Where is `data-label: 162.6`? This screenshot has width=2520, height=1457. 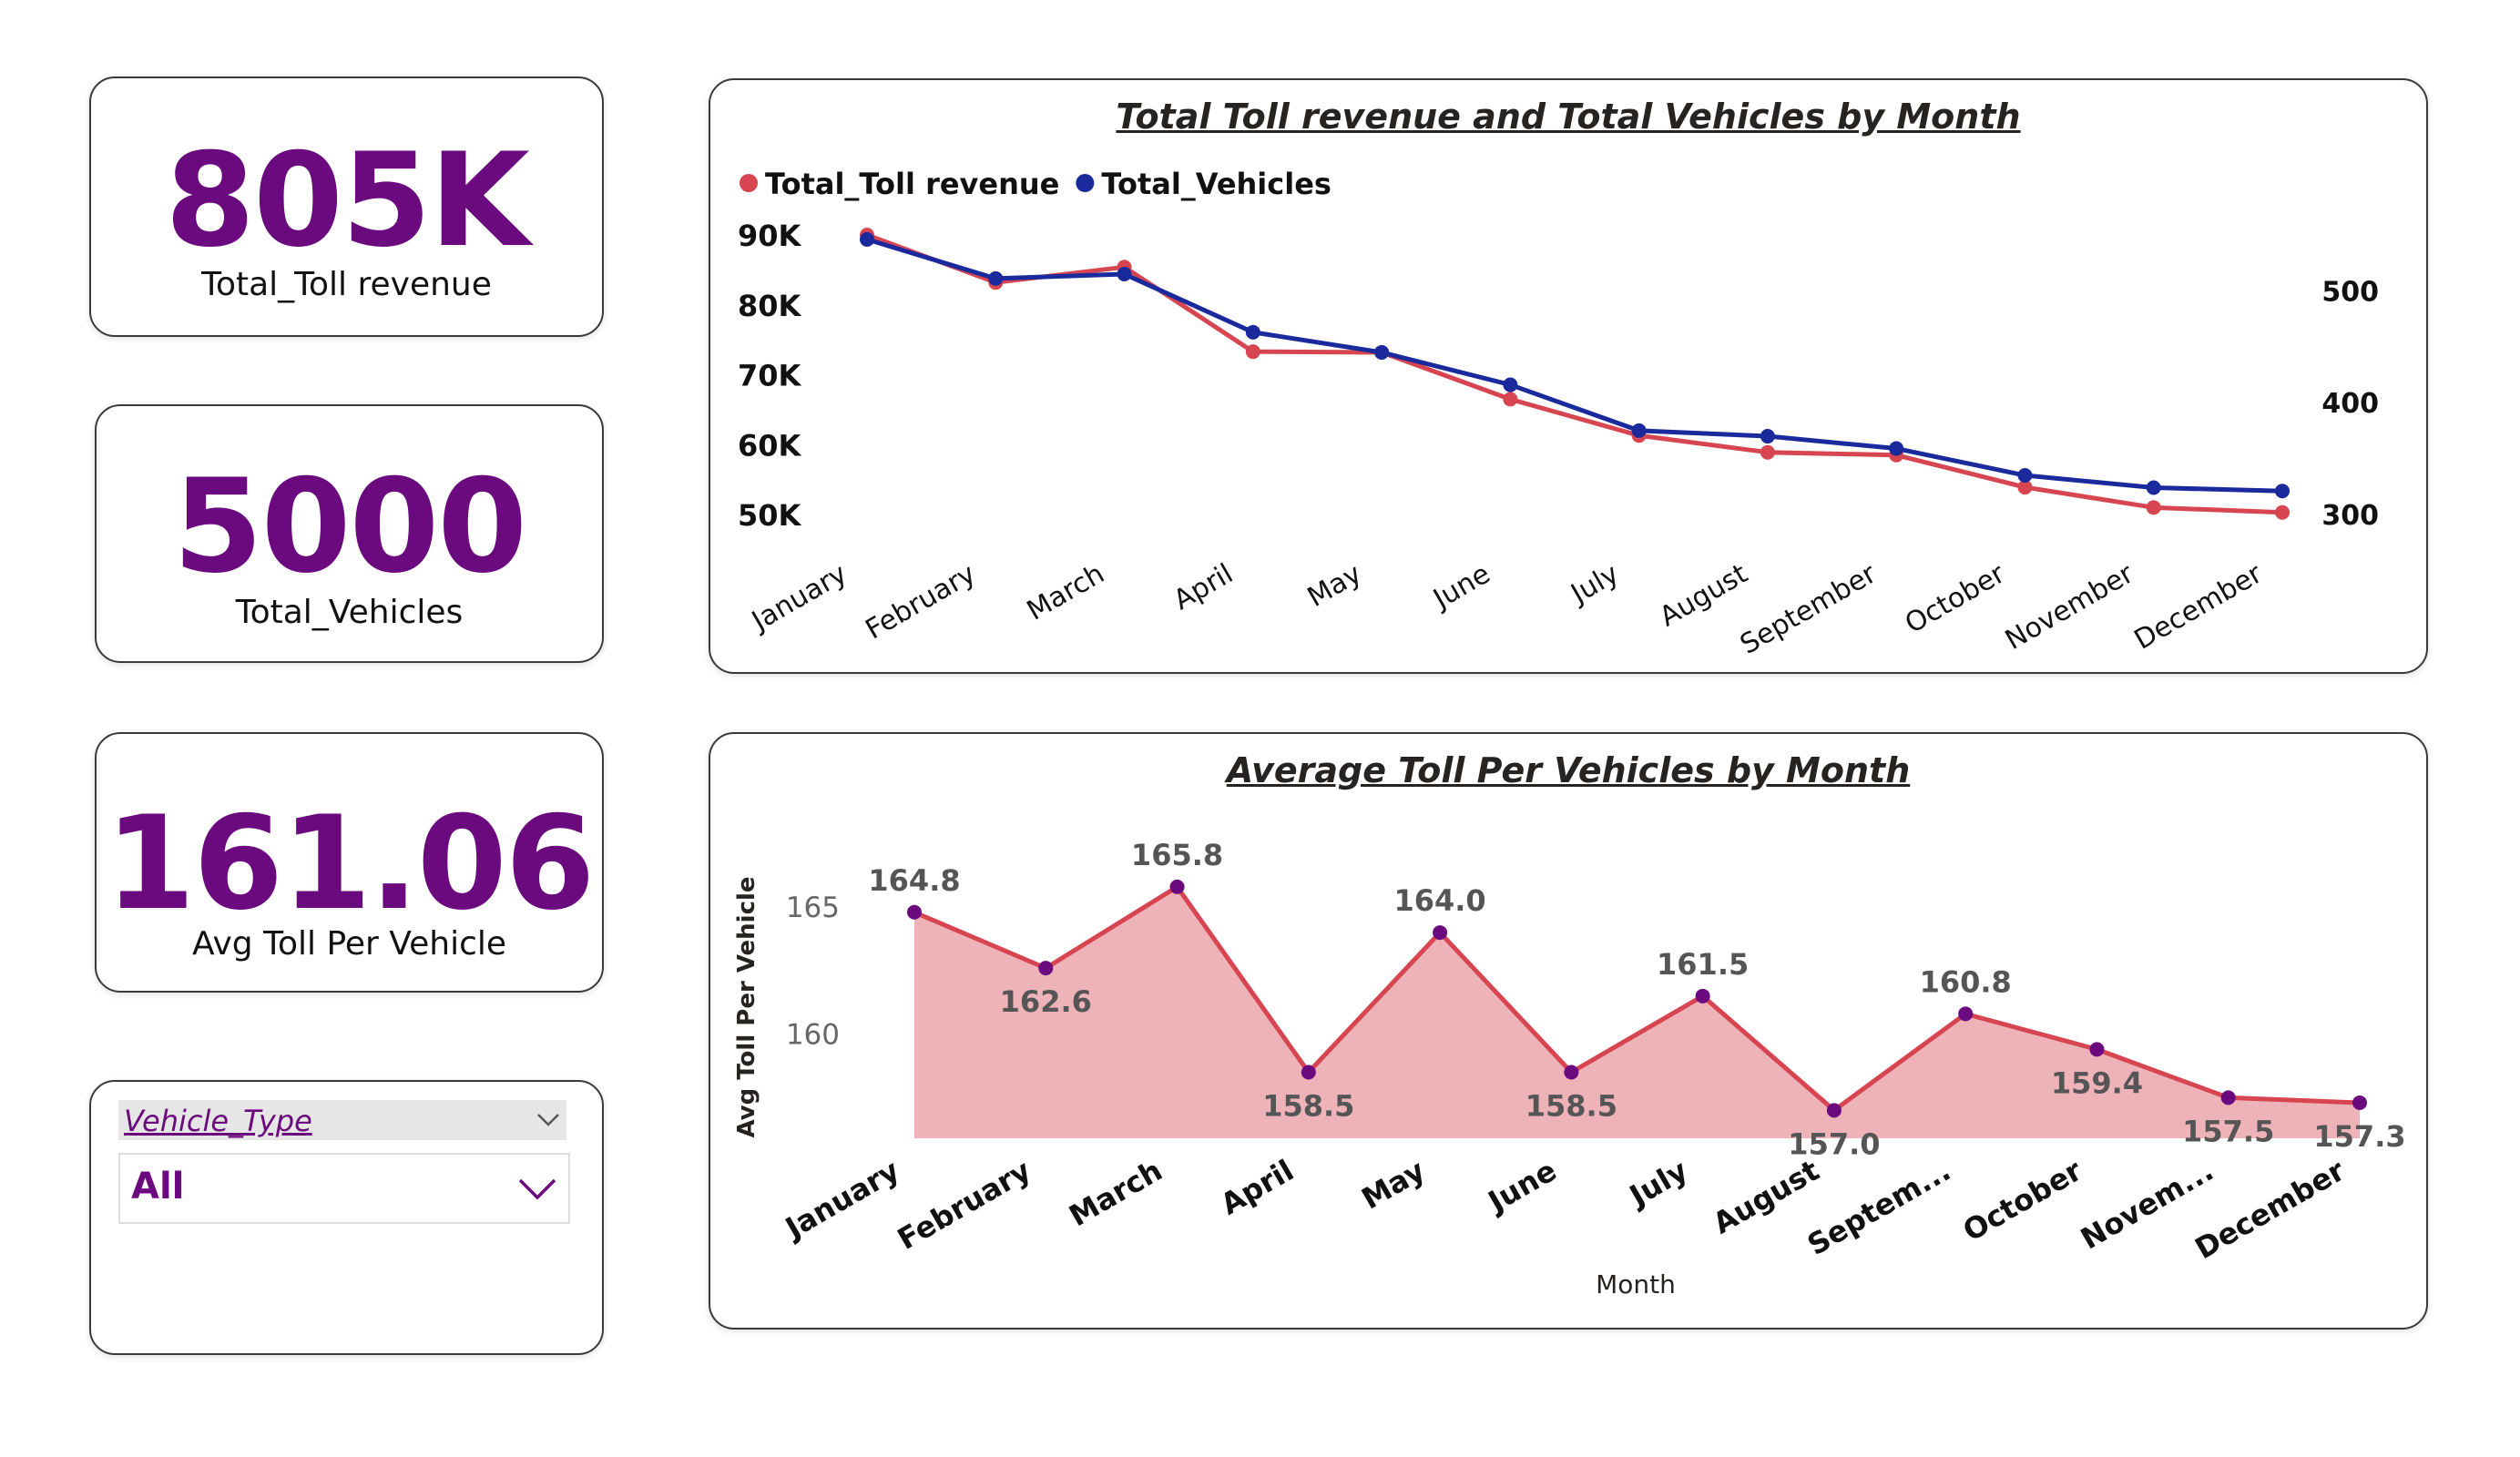 data-label: 162.6 is located at coordinates (1046, 1001).